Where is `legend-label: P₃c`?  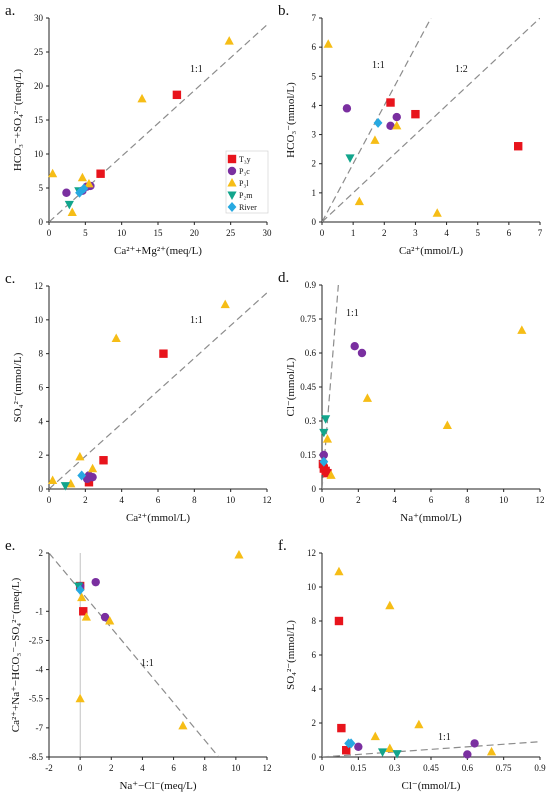 legend-label: P₃c is located at coordinates (244, 171).